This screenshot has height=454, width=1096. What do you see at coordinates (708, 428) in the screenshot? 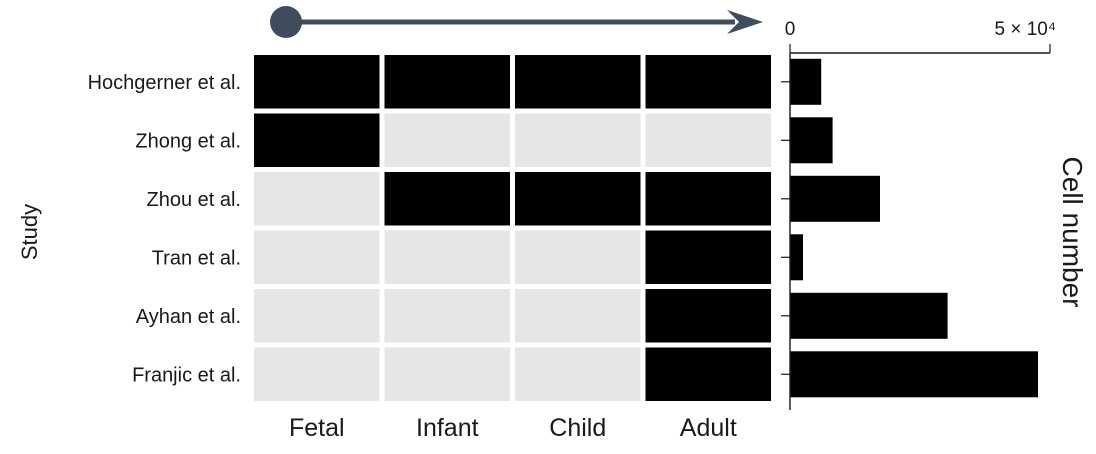
I see `column-label-4: Adult` at bounding box center [708, 428].